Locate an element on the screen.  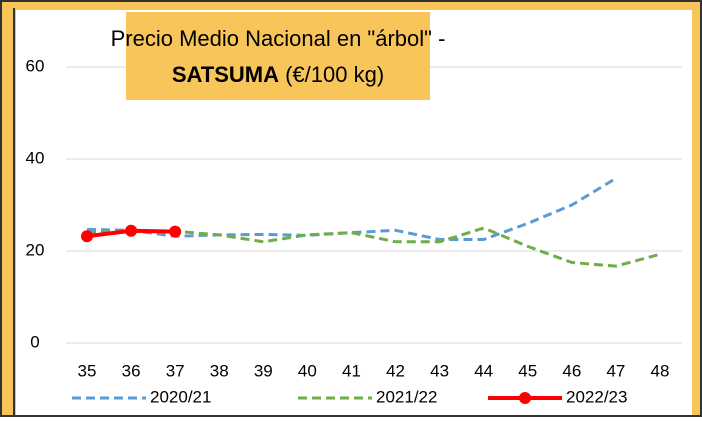
x-tick-label: 36 is located at coordinates (131, 370).